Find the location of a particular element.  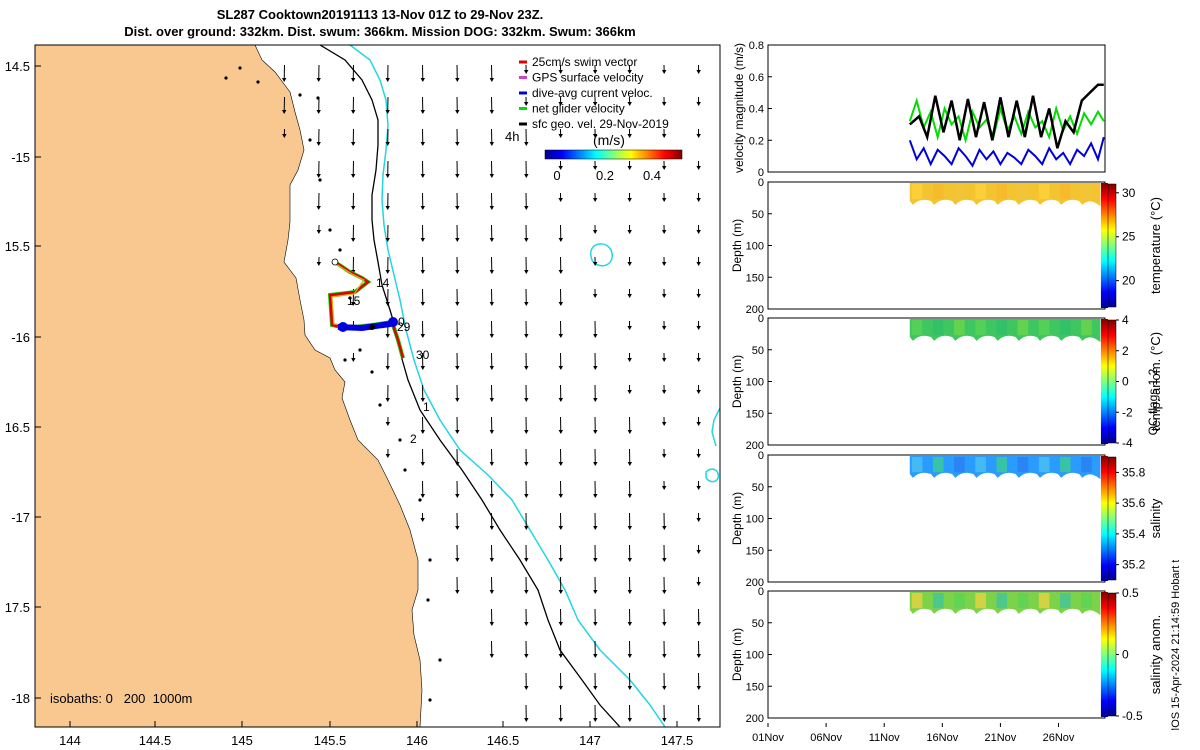

depth-tick-label: 0 is located at coordinates (761, 319).